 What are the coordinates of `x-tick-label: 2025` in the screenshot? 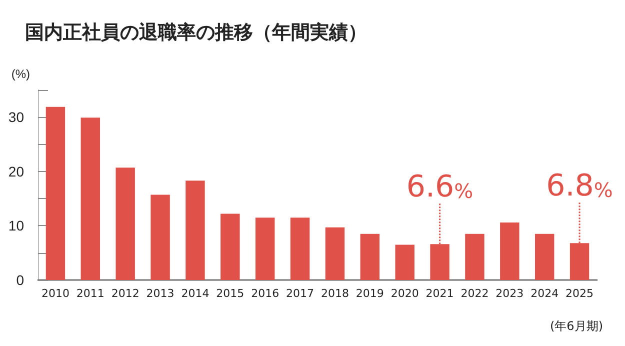 It's located at (580, 293).